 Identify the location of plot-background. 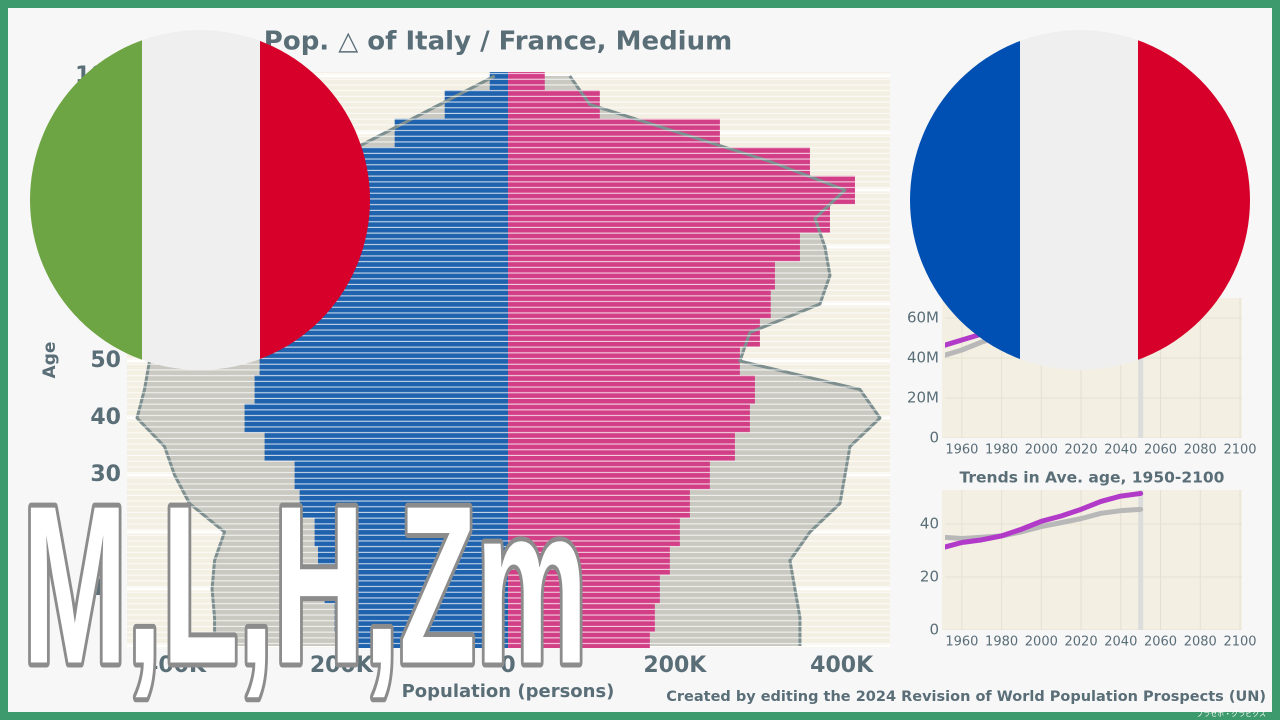
(1092, 560).